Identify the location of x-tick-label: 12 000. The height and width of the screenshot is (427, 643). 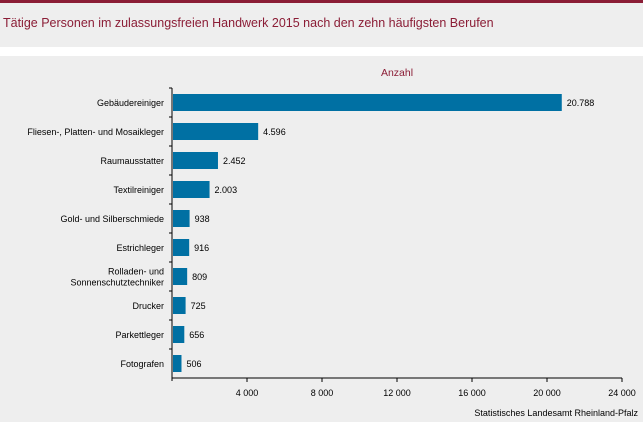
(397, 393).